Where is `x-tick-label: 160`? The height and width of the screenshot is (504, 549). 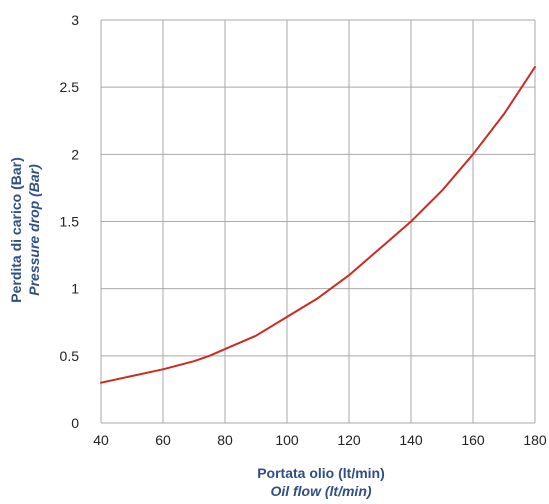 x-tick-label: 160 is located at coordinates (473, 440).